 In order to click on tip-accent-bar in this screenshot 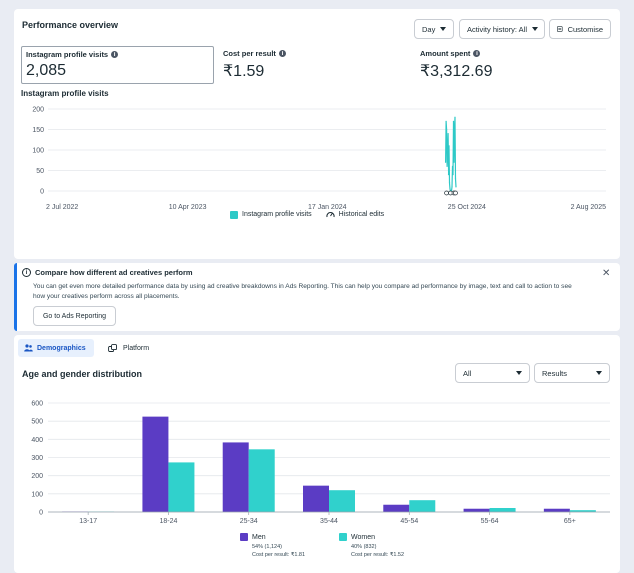, I will do `click(15, 297)`.